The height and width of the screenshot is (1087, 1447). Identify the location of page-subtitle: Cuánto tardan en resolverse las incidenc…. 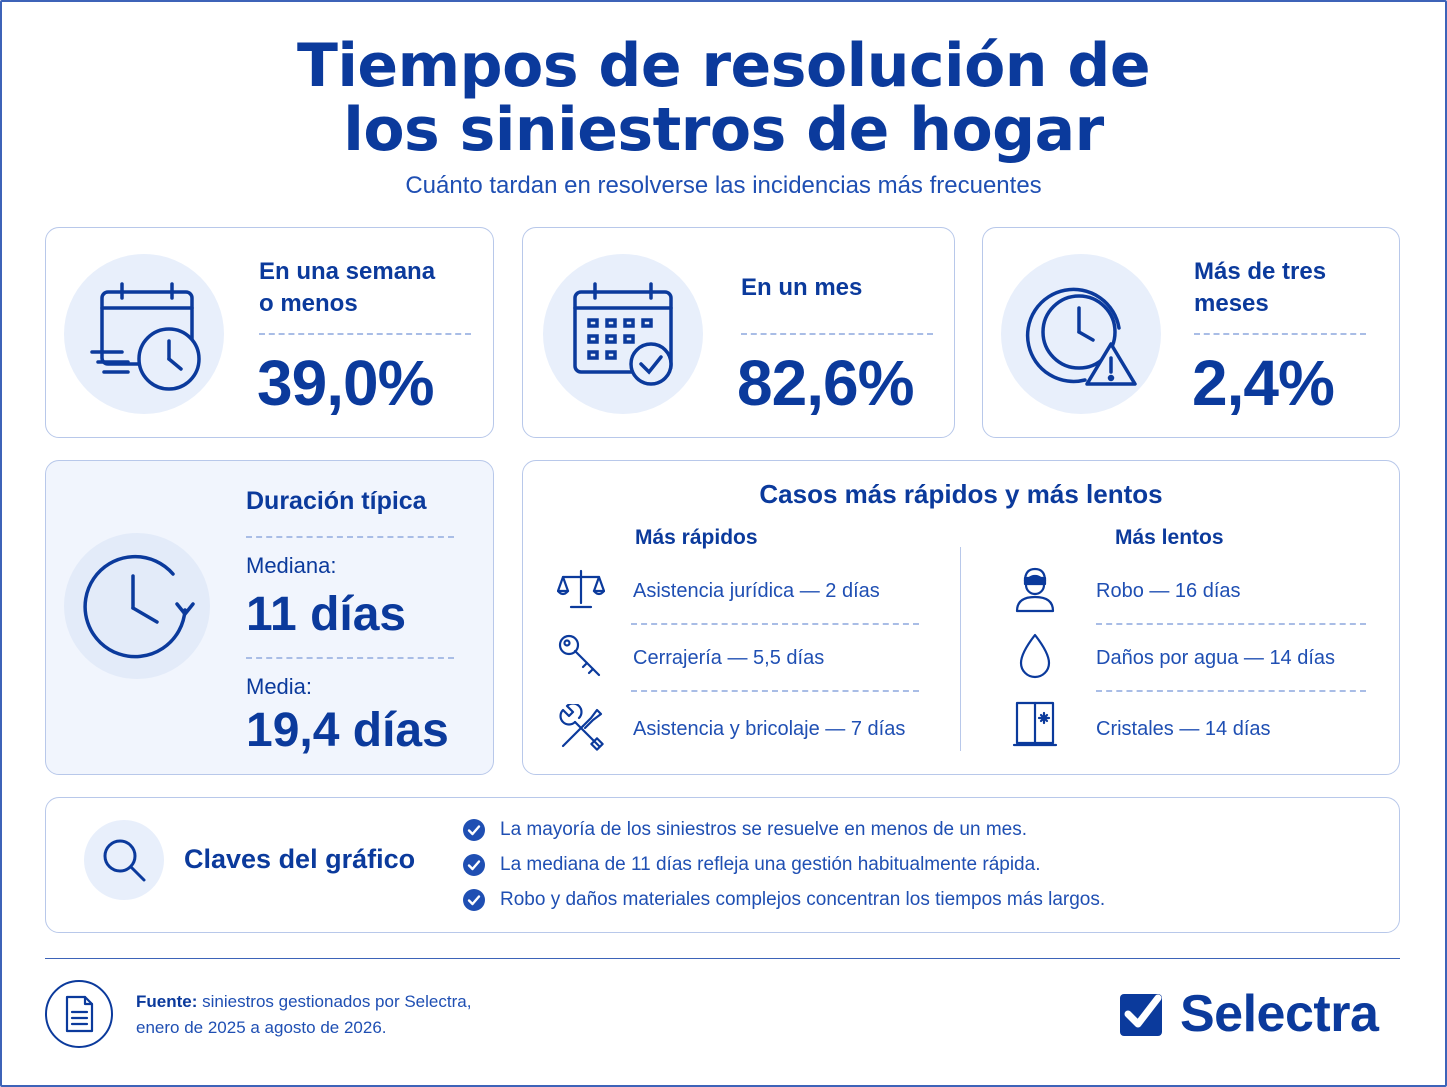
(723, 185).